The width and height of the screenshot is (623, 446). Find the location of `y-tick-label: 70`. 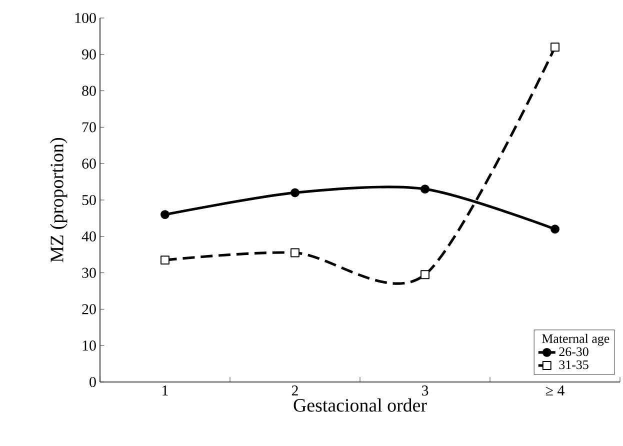

y-tick-label: 70 is located at coordinates (89, 127).